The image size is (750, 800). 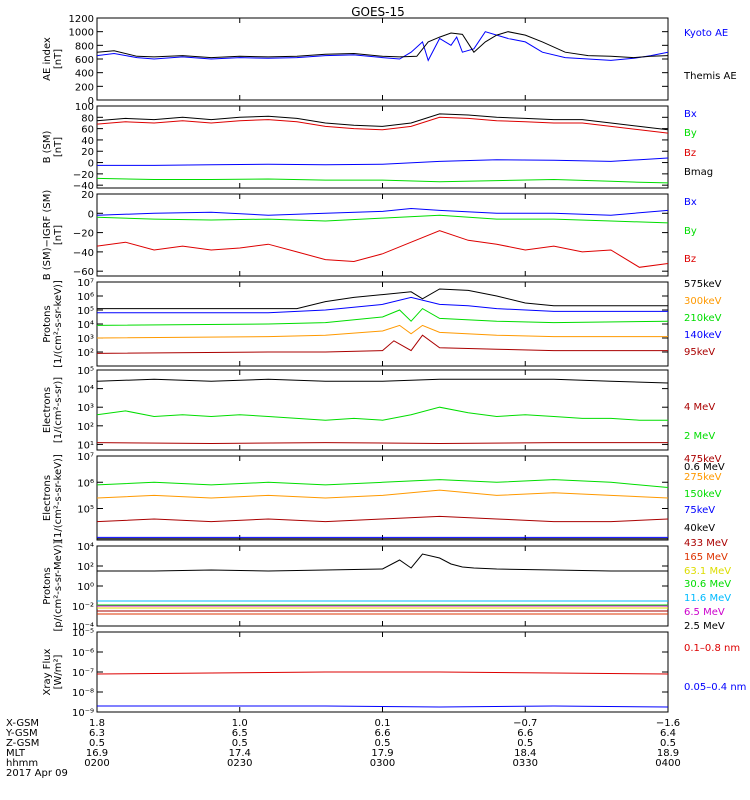 I want to click on y-tick-label: 100, so click(x=84, y=107).